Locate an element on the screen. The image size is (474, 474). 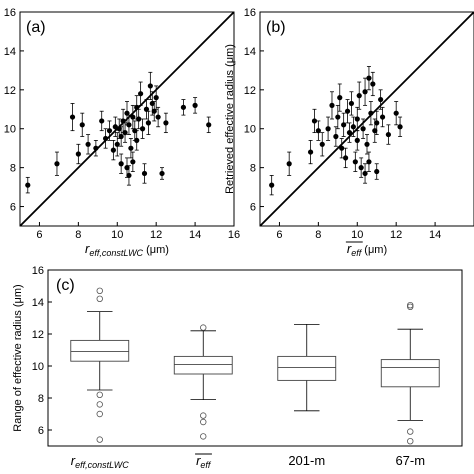
category-label-sub: eff,constLWC is located at coordinates (102, 465).